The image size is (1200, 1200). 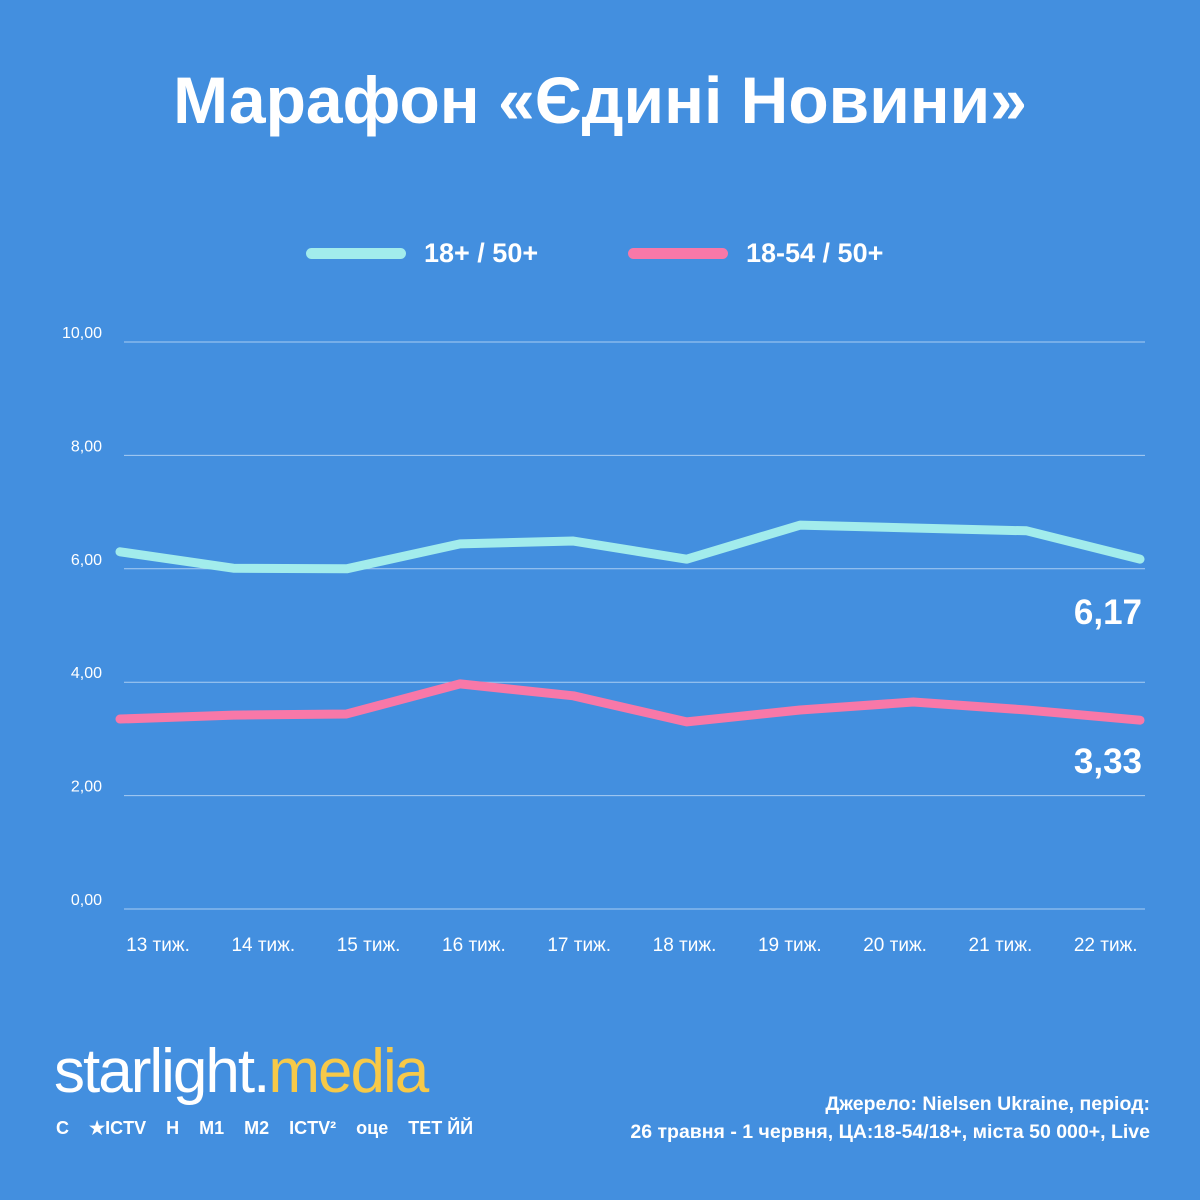 I want to click on channel-logo: ICTV², so click(x=313, y=1128).